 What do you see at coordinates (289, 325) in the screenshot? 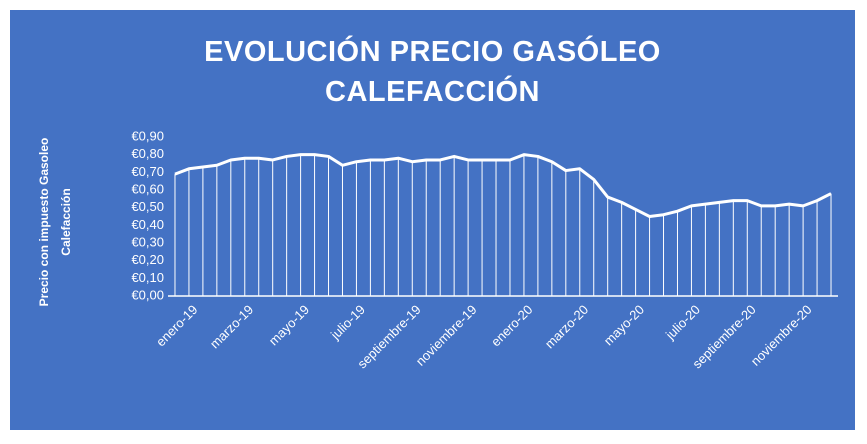
I see `x-tick-label: mayo-19` at bounding box center [289, 325].